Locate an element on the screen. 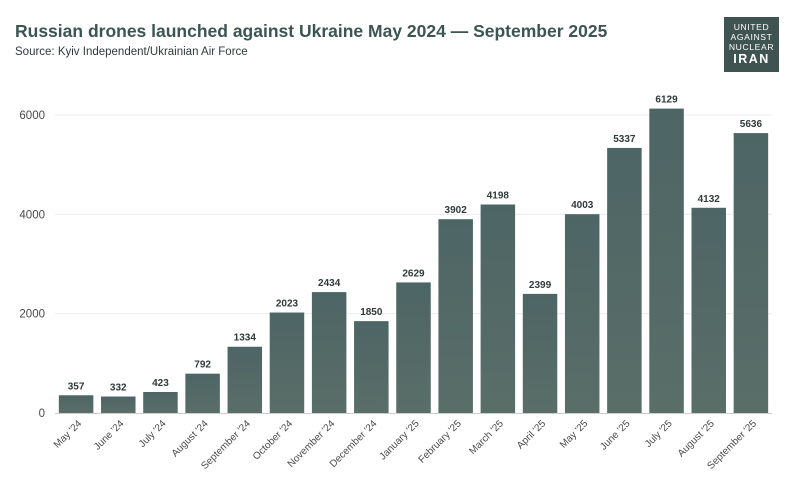 The height and width of the screenshot is (492, 800). value-label: 1850 is located at coordinates (371, 312).